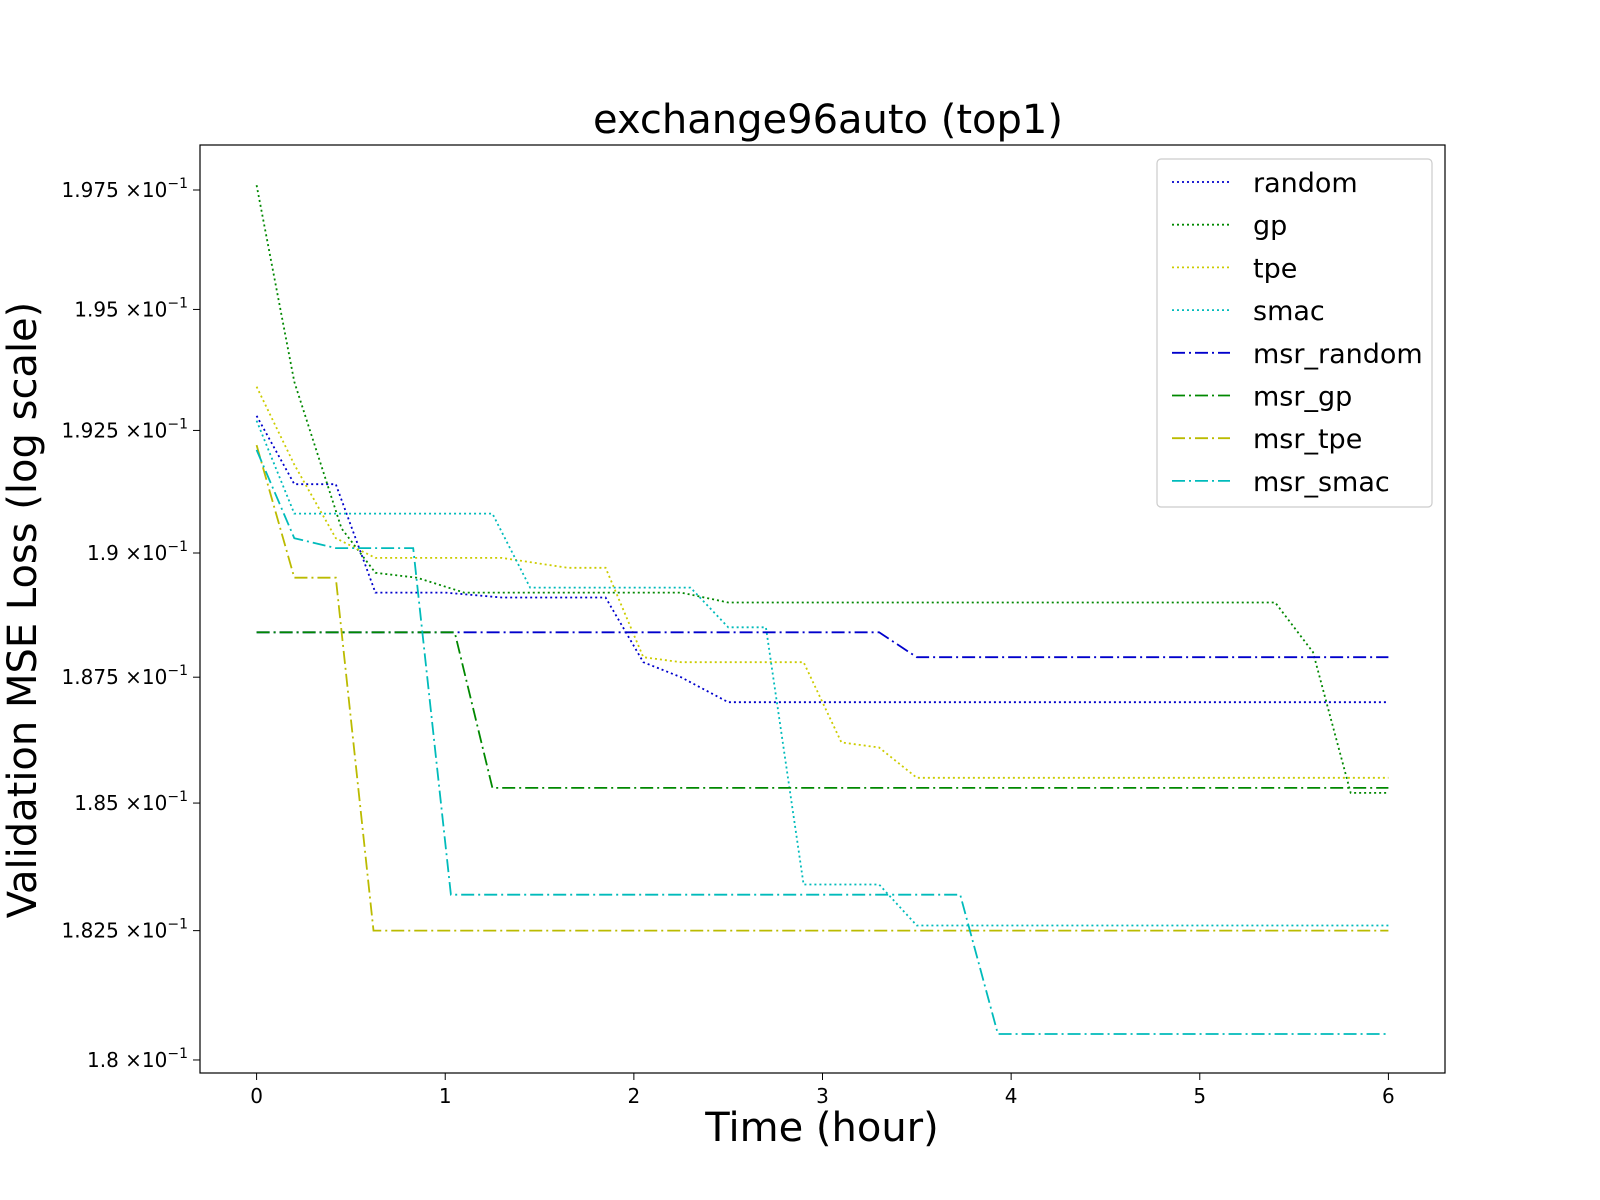 This screenshot has height=1200, width=1600. What do you see at coordinates (131, 308) in the screenshot?
I see `y-tick-label: 1.95 ×10⁻¹` at bounding box center [131, 308].